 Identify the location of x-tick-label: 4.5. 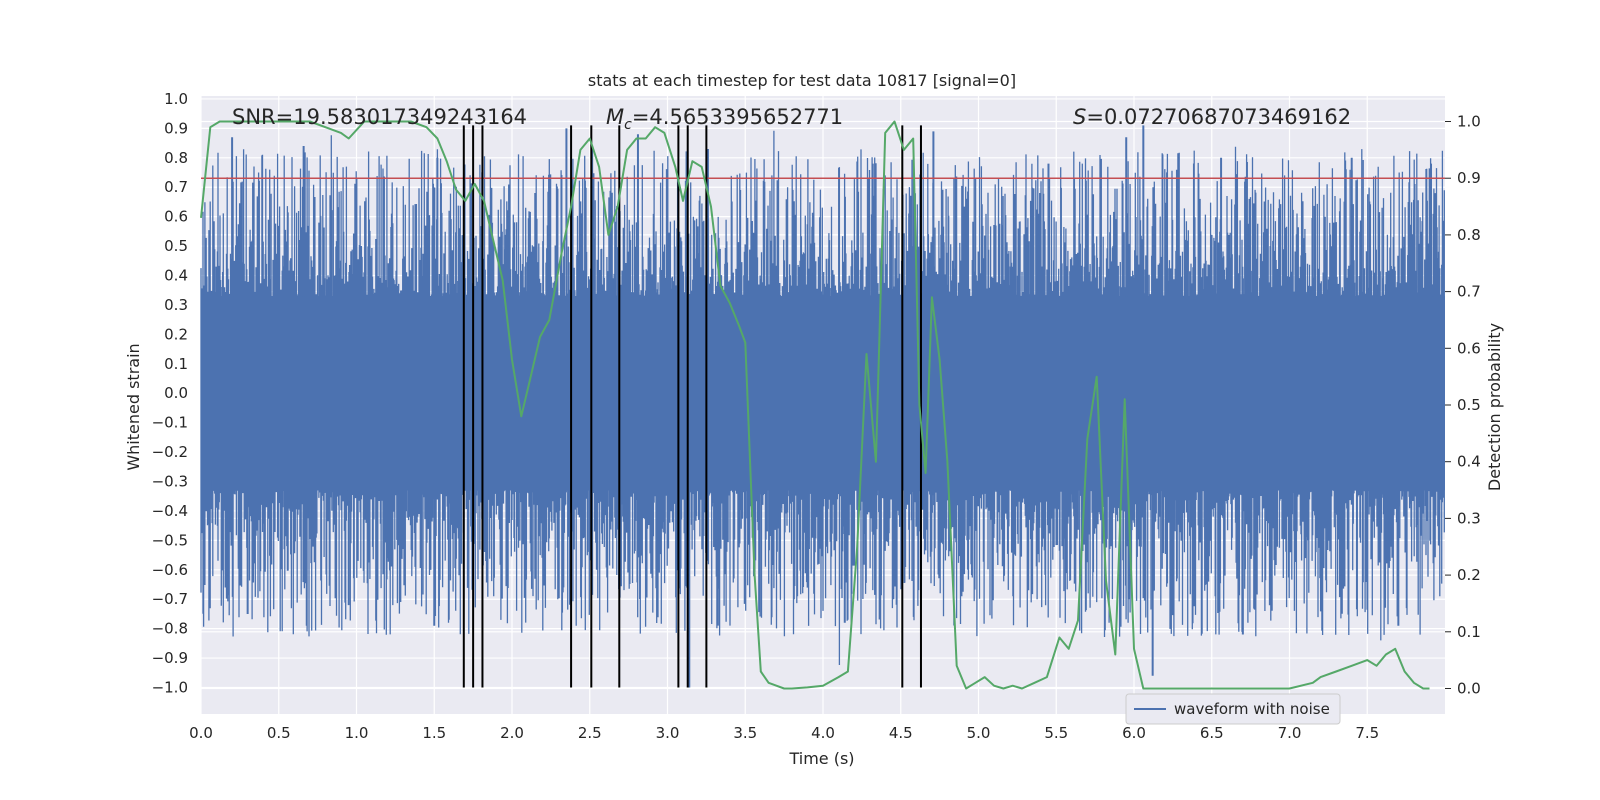
(901, 733).